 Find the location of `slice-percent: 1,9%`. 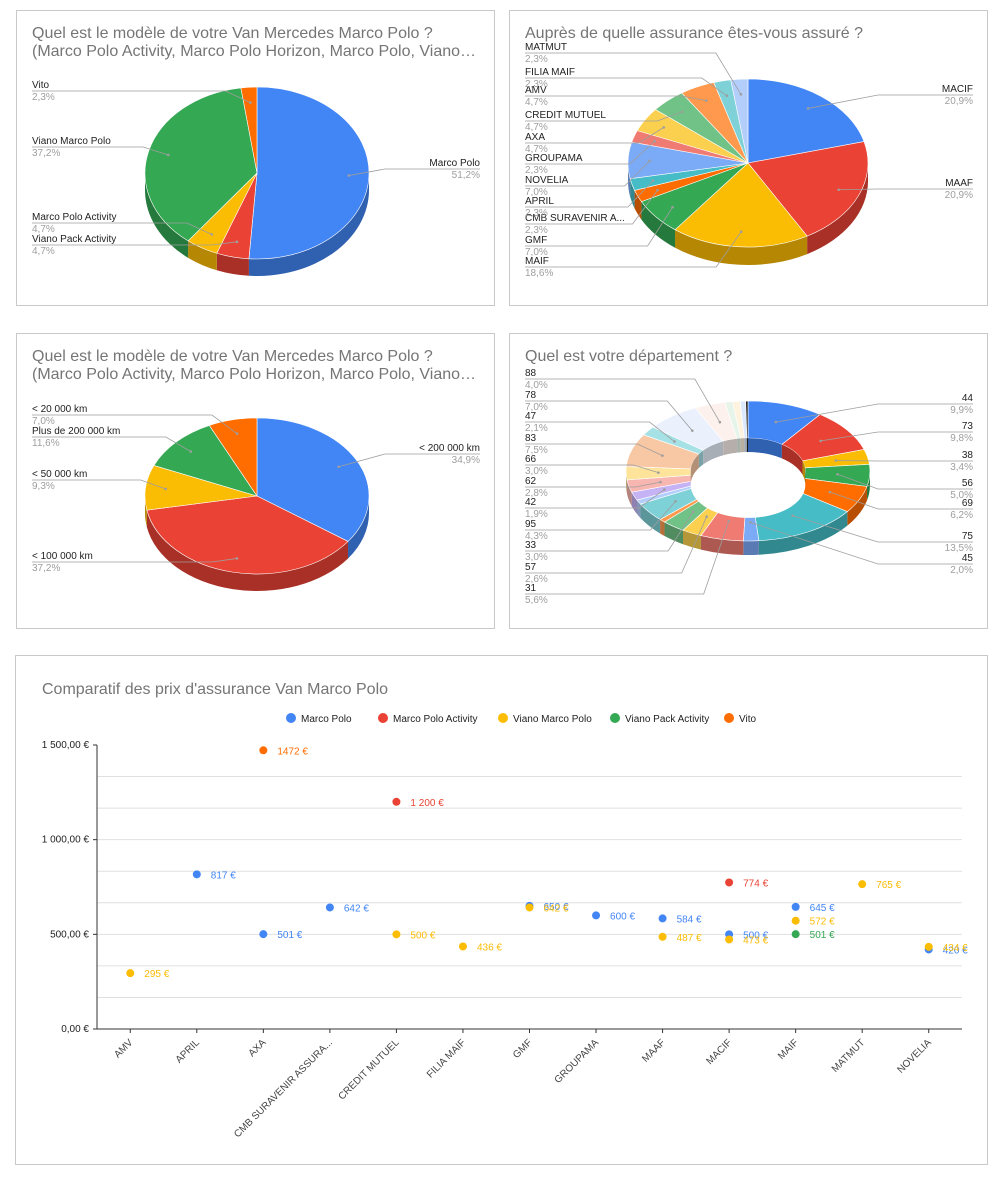

slice-percent: 1,9% is located at coordinates (536, 514).